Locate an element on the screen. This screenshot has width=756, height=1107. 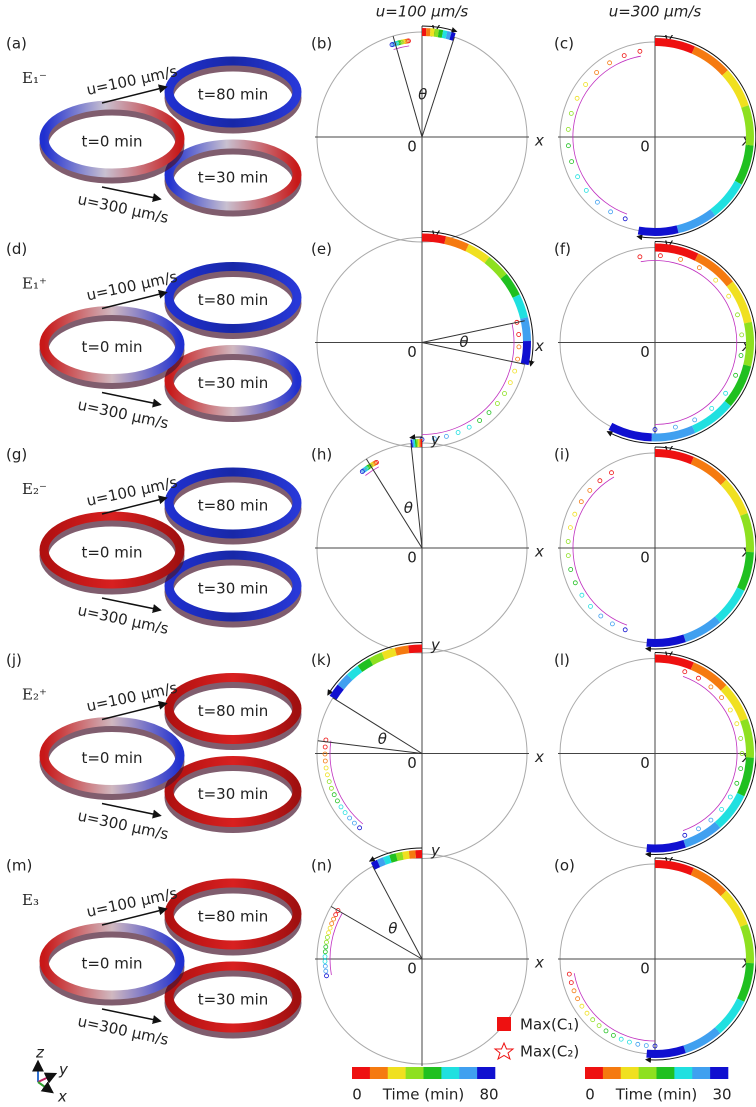
arrow-label: u=300 μm/s is located at coordinates (123, 208).